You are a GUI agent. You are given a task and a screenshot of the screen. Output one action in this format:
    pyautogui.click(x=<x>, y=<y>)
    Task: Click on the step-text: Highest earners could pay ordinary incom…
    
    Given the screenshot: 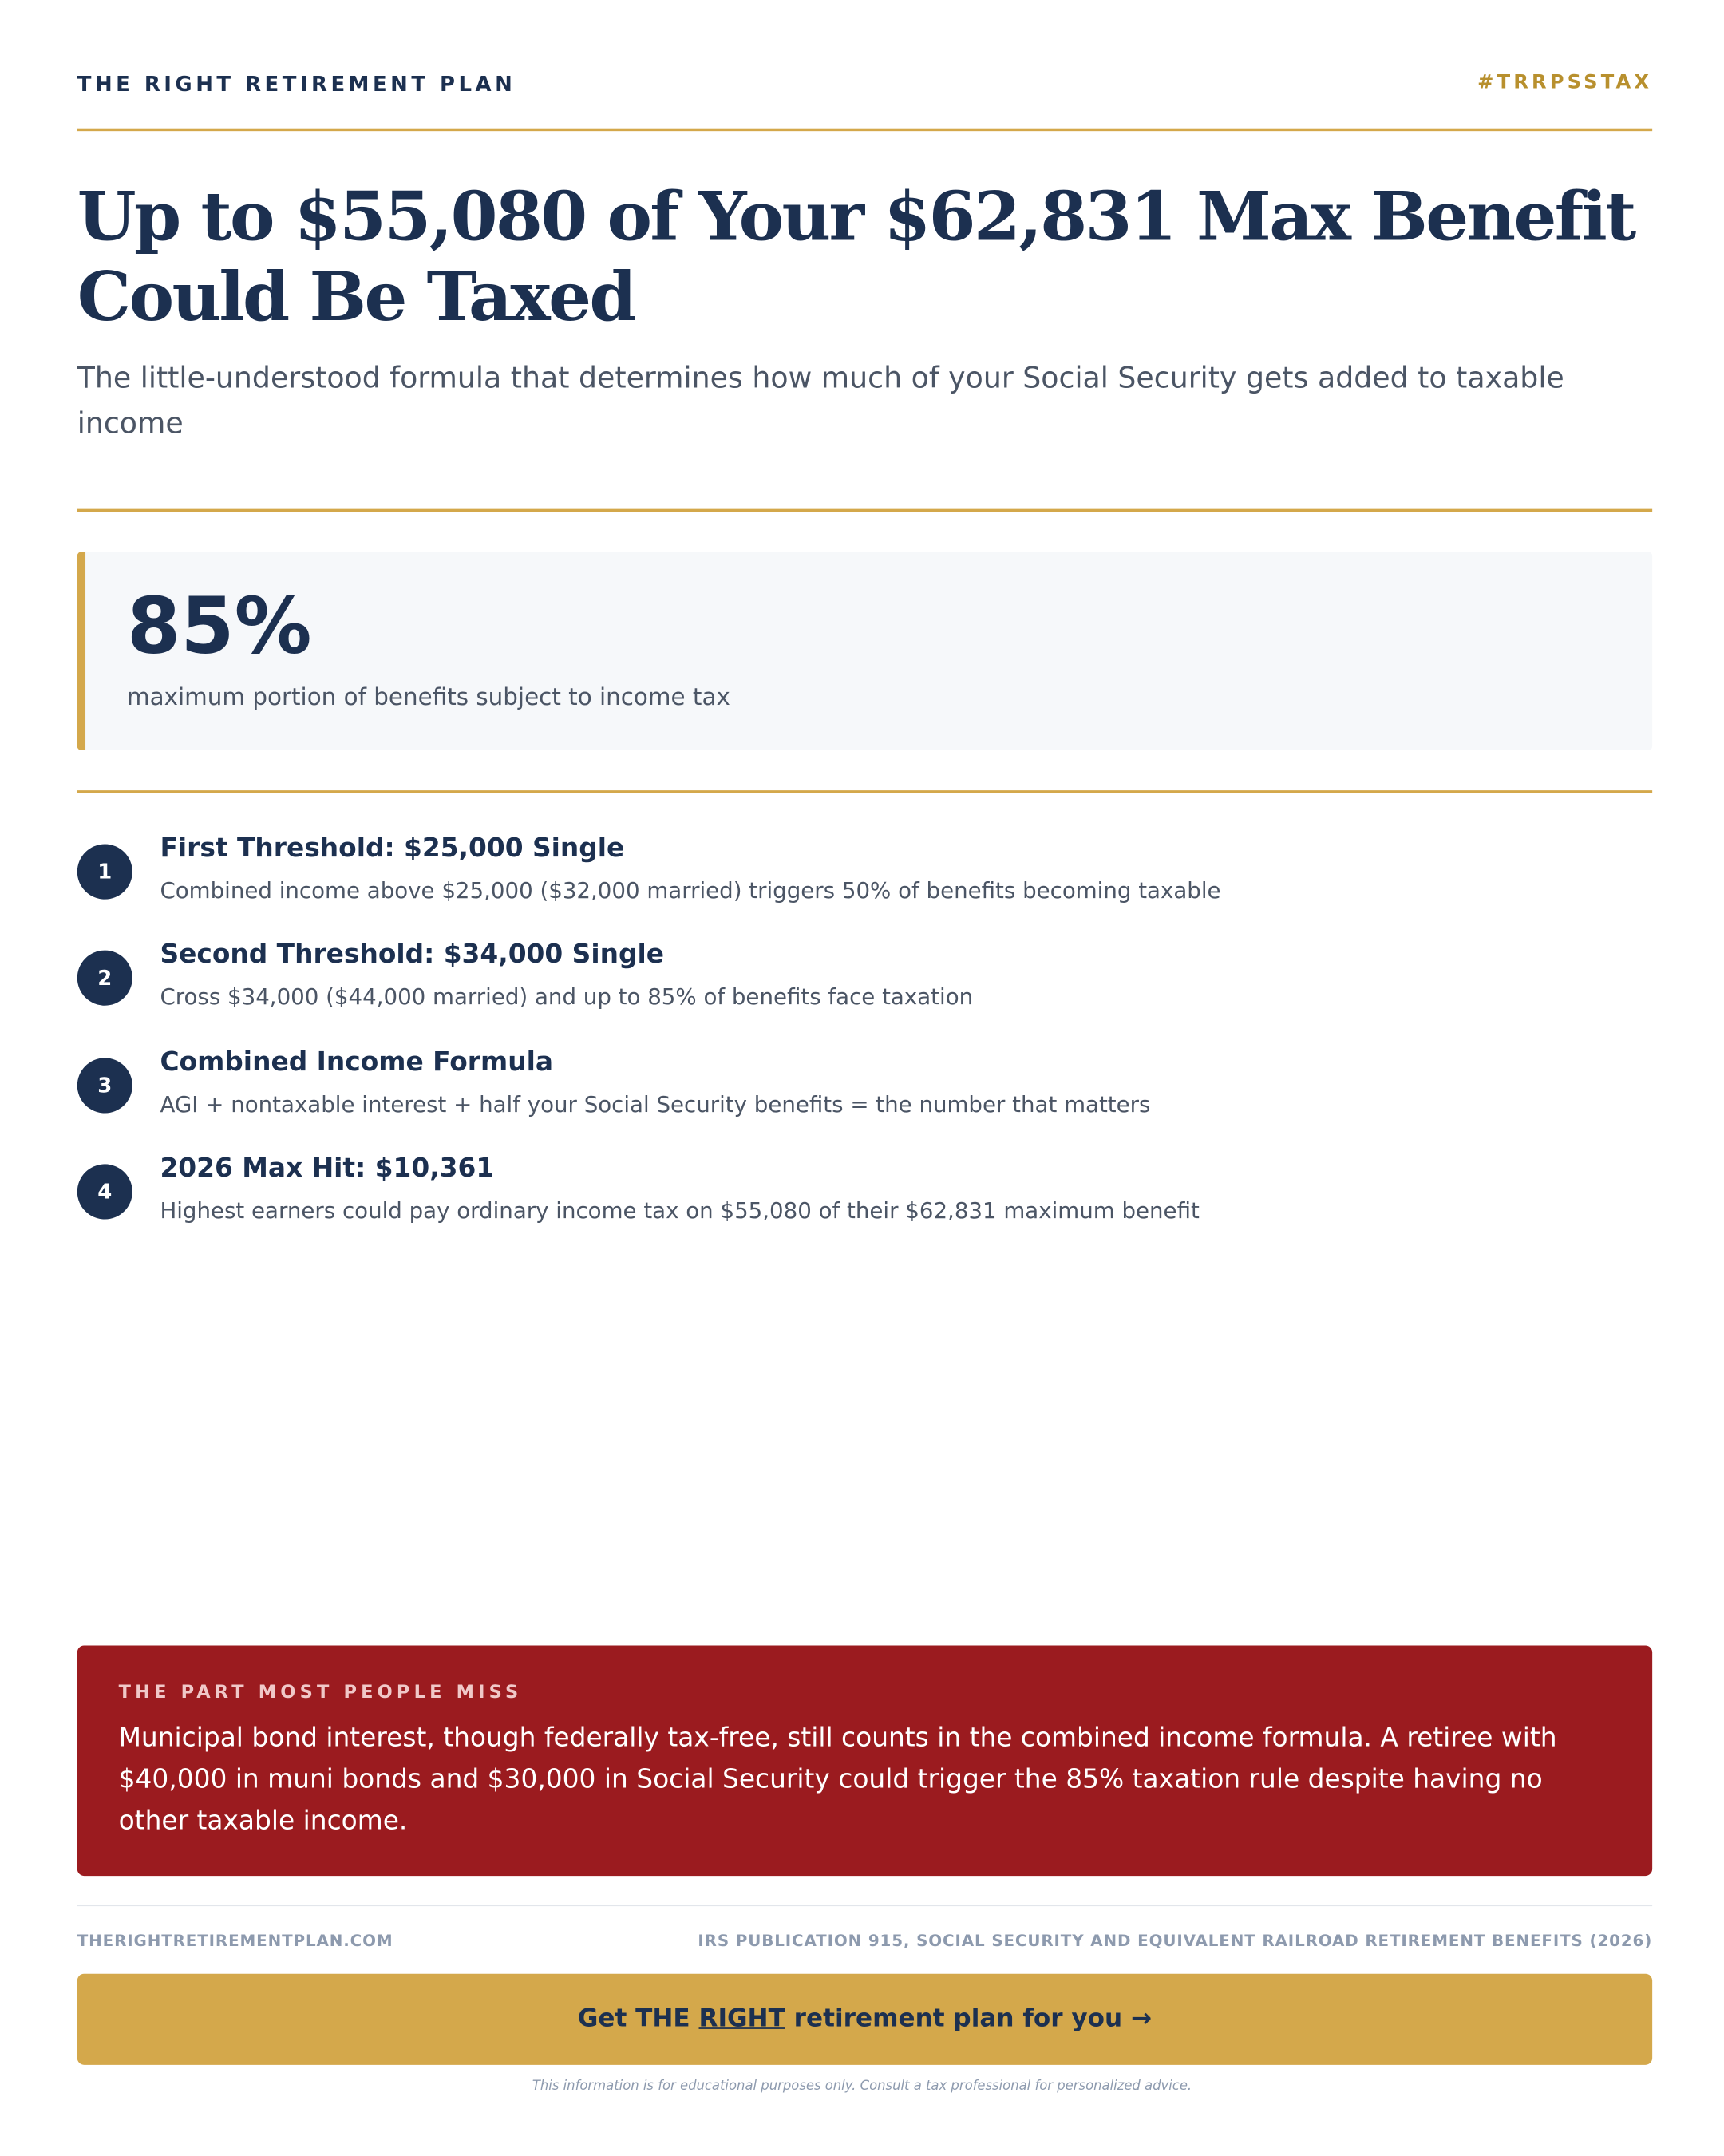 What is the action you would take?
    pyautogui.click(x=680, y=1210)
    